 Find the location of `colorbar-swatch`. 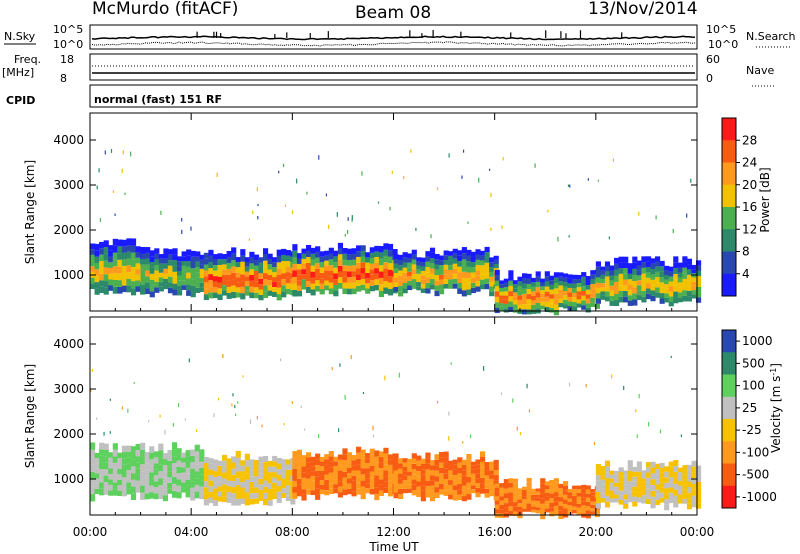

colorbar-swatch is located at coordinates (729, 151).